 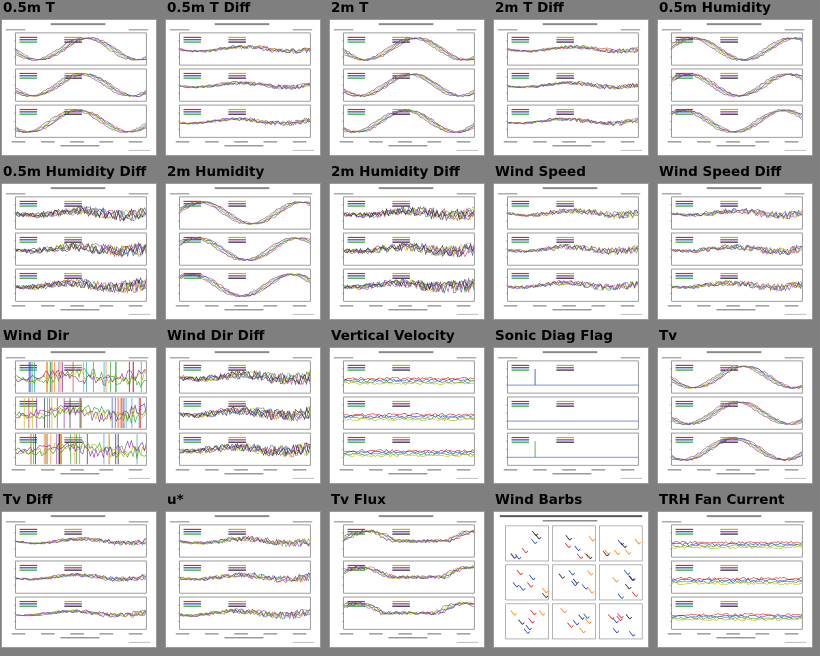 I want to click on plot-tile: 2m Humidity Diff, so click(x=409, y=245).